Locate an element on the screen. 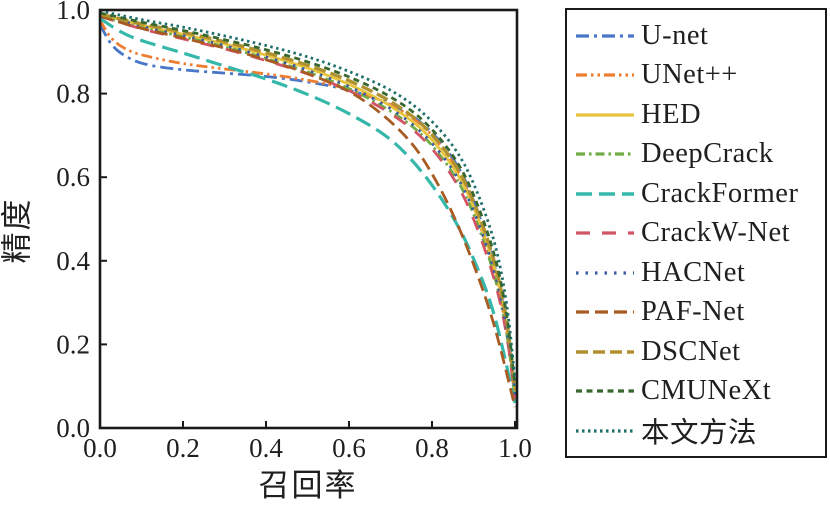  legend-item: CrackFormer is located at coordinates (700, 194).